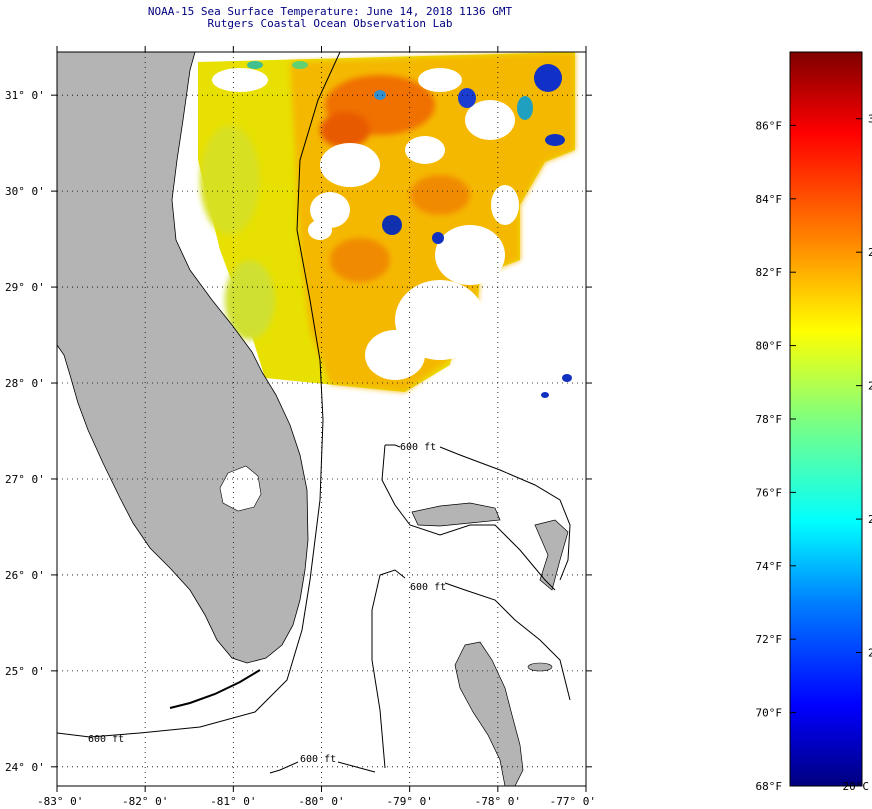 The height and width of the screenshot is (809, 872). What do you see at coordinates (769, 346) in the screenshot?
I see `colorbar-f-label: 80°F` at bounding box center [769, 346].